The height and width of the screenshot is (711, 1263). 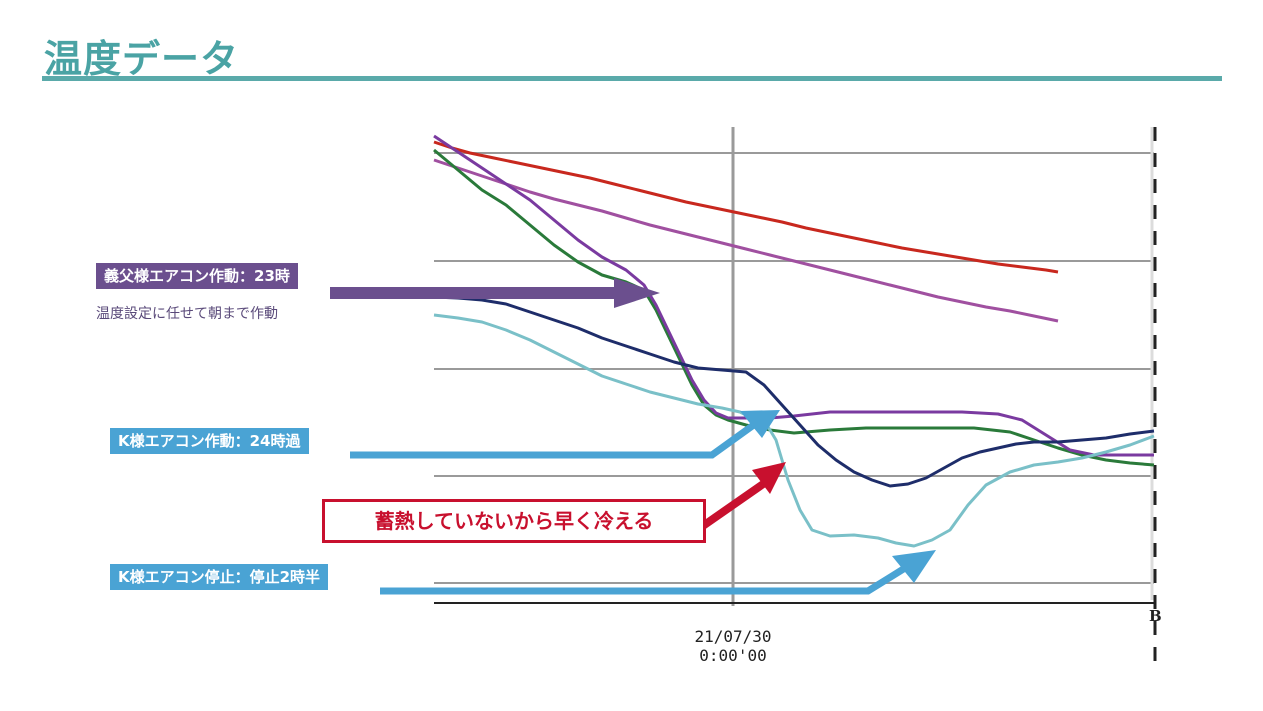 What do you see at coordinates (187, 314) in the screenshot?
I see `father-note: 温度設定に任せて朝まで作動` at bounding box center [187, 314].